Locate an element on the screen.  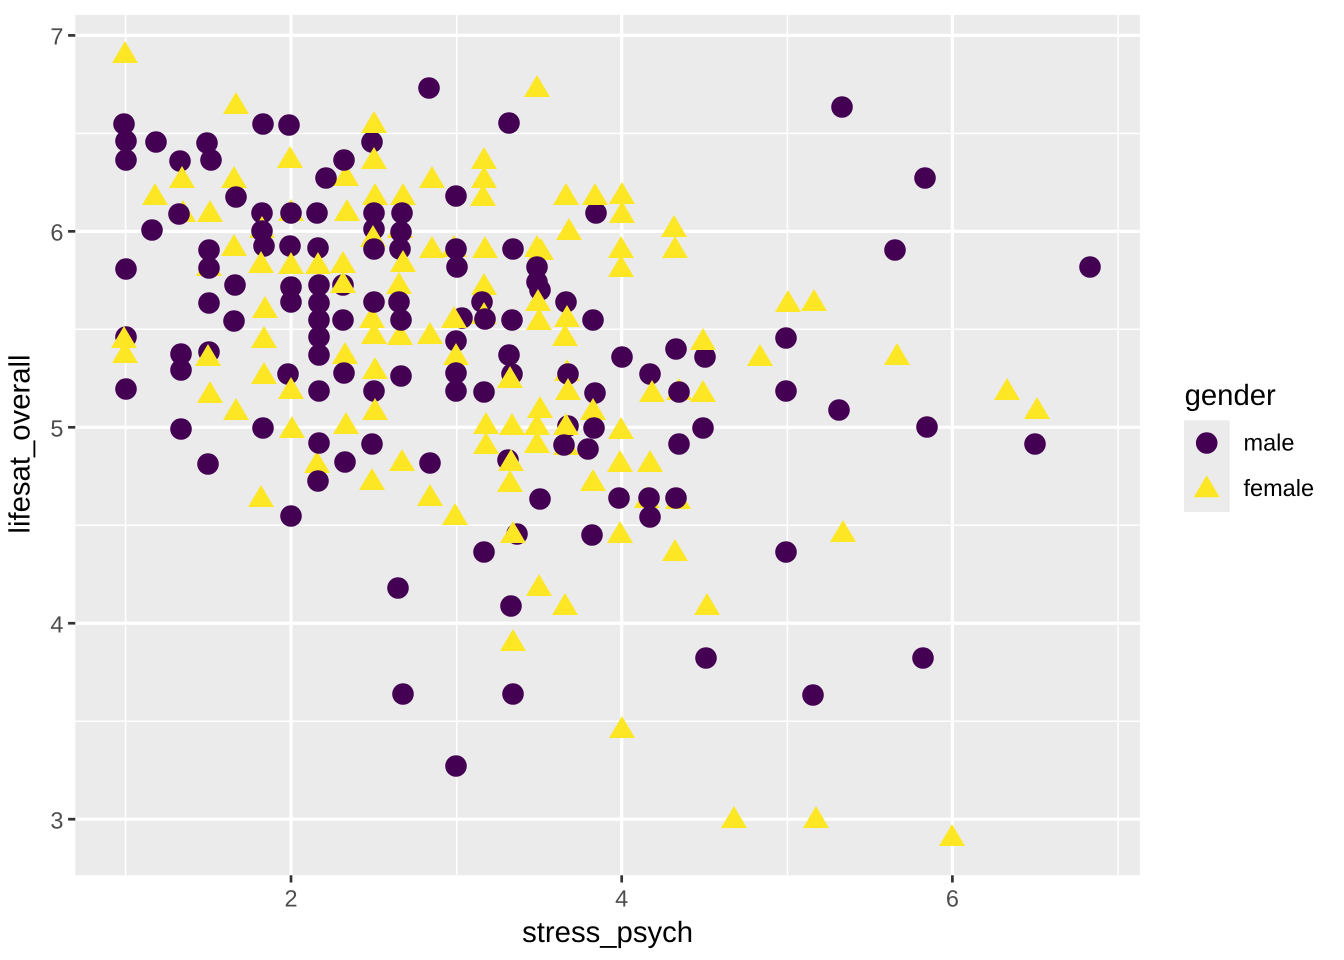
svg-text: female is located at coordinates (1279, 488).